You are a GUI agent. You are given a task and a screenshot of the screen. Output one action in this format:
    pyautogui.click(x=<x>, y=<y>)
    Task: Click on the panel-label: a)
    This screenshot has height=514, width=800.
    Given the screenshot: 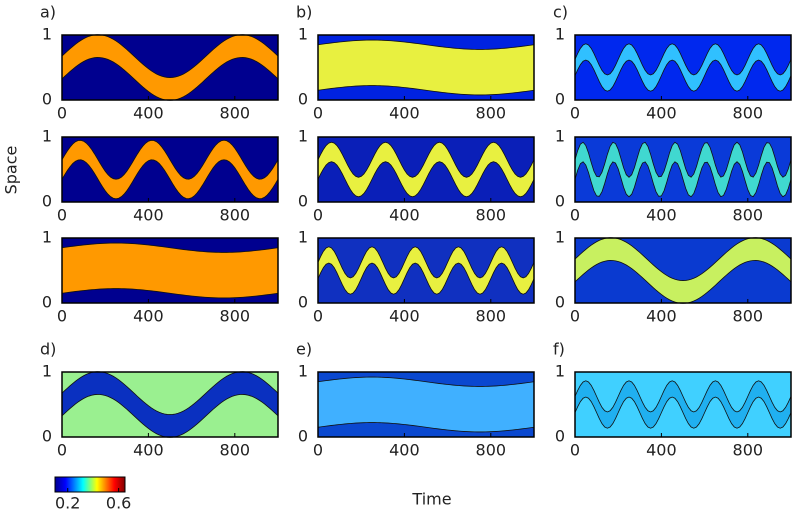 What is the action you would take?
    pyautogui.click(x=48, y=12)
    